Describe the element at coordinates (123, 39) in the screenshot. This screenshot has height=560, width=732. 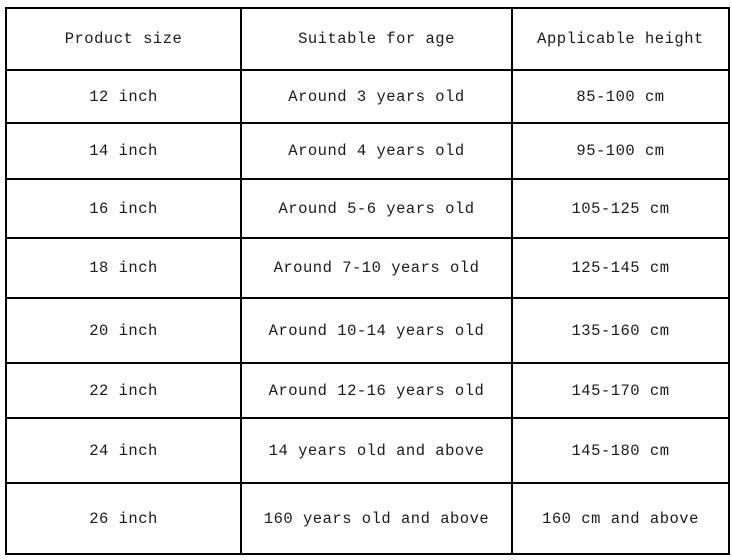
I see `column-header-product-size: Product size` at that location.